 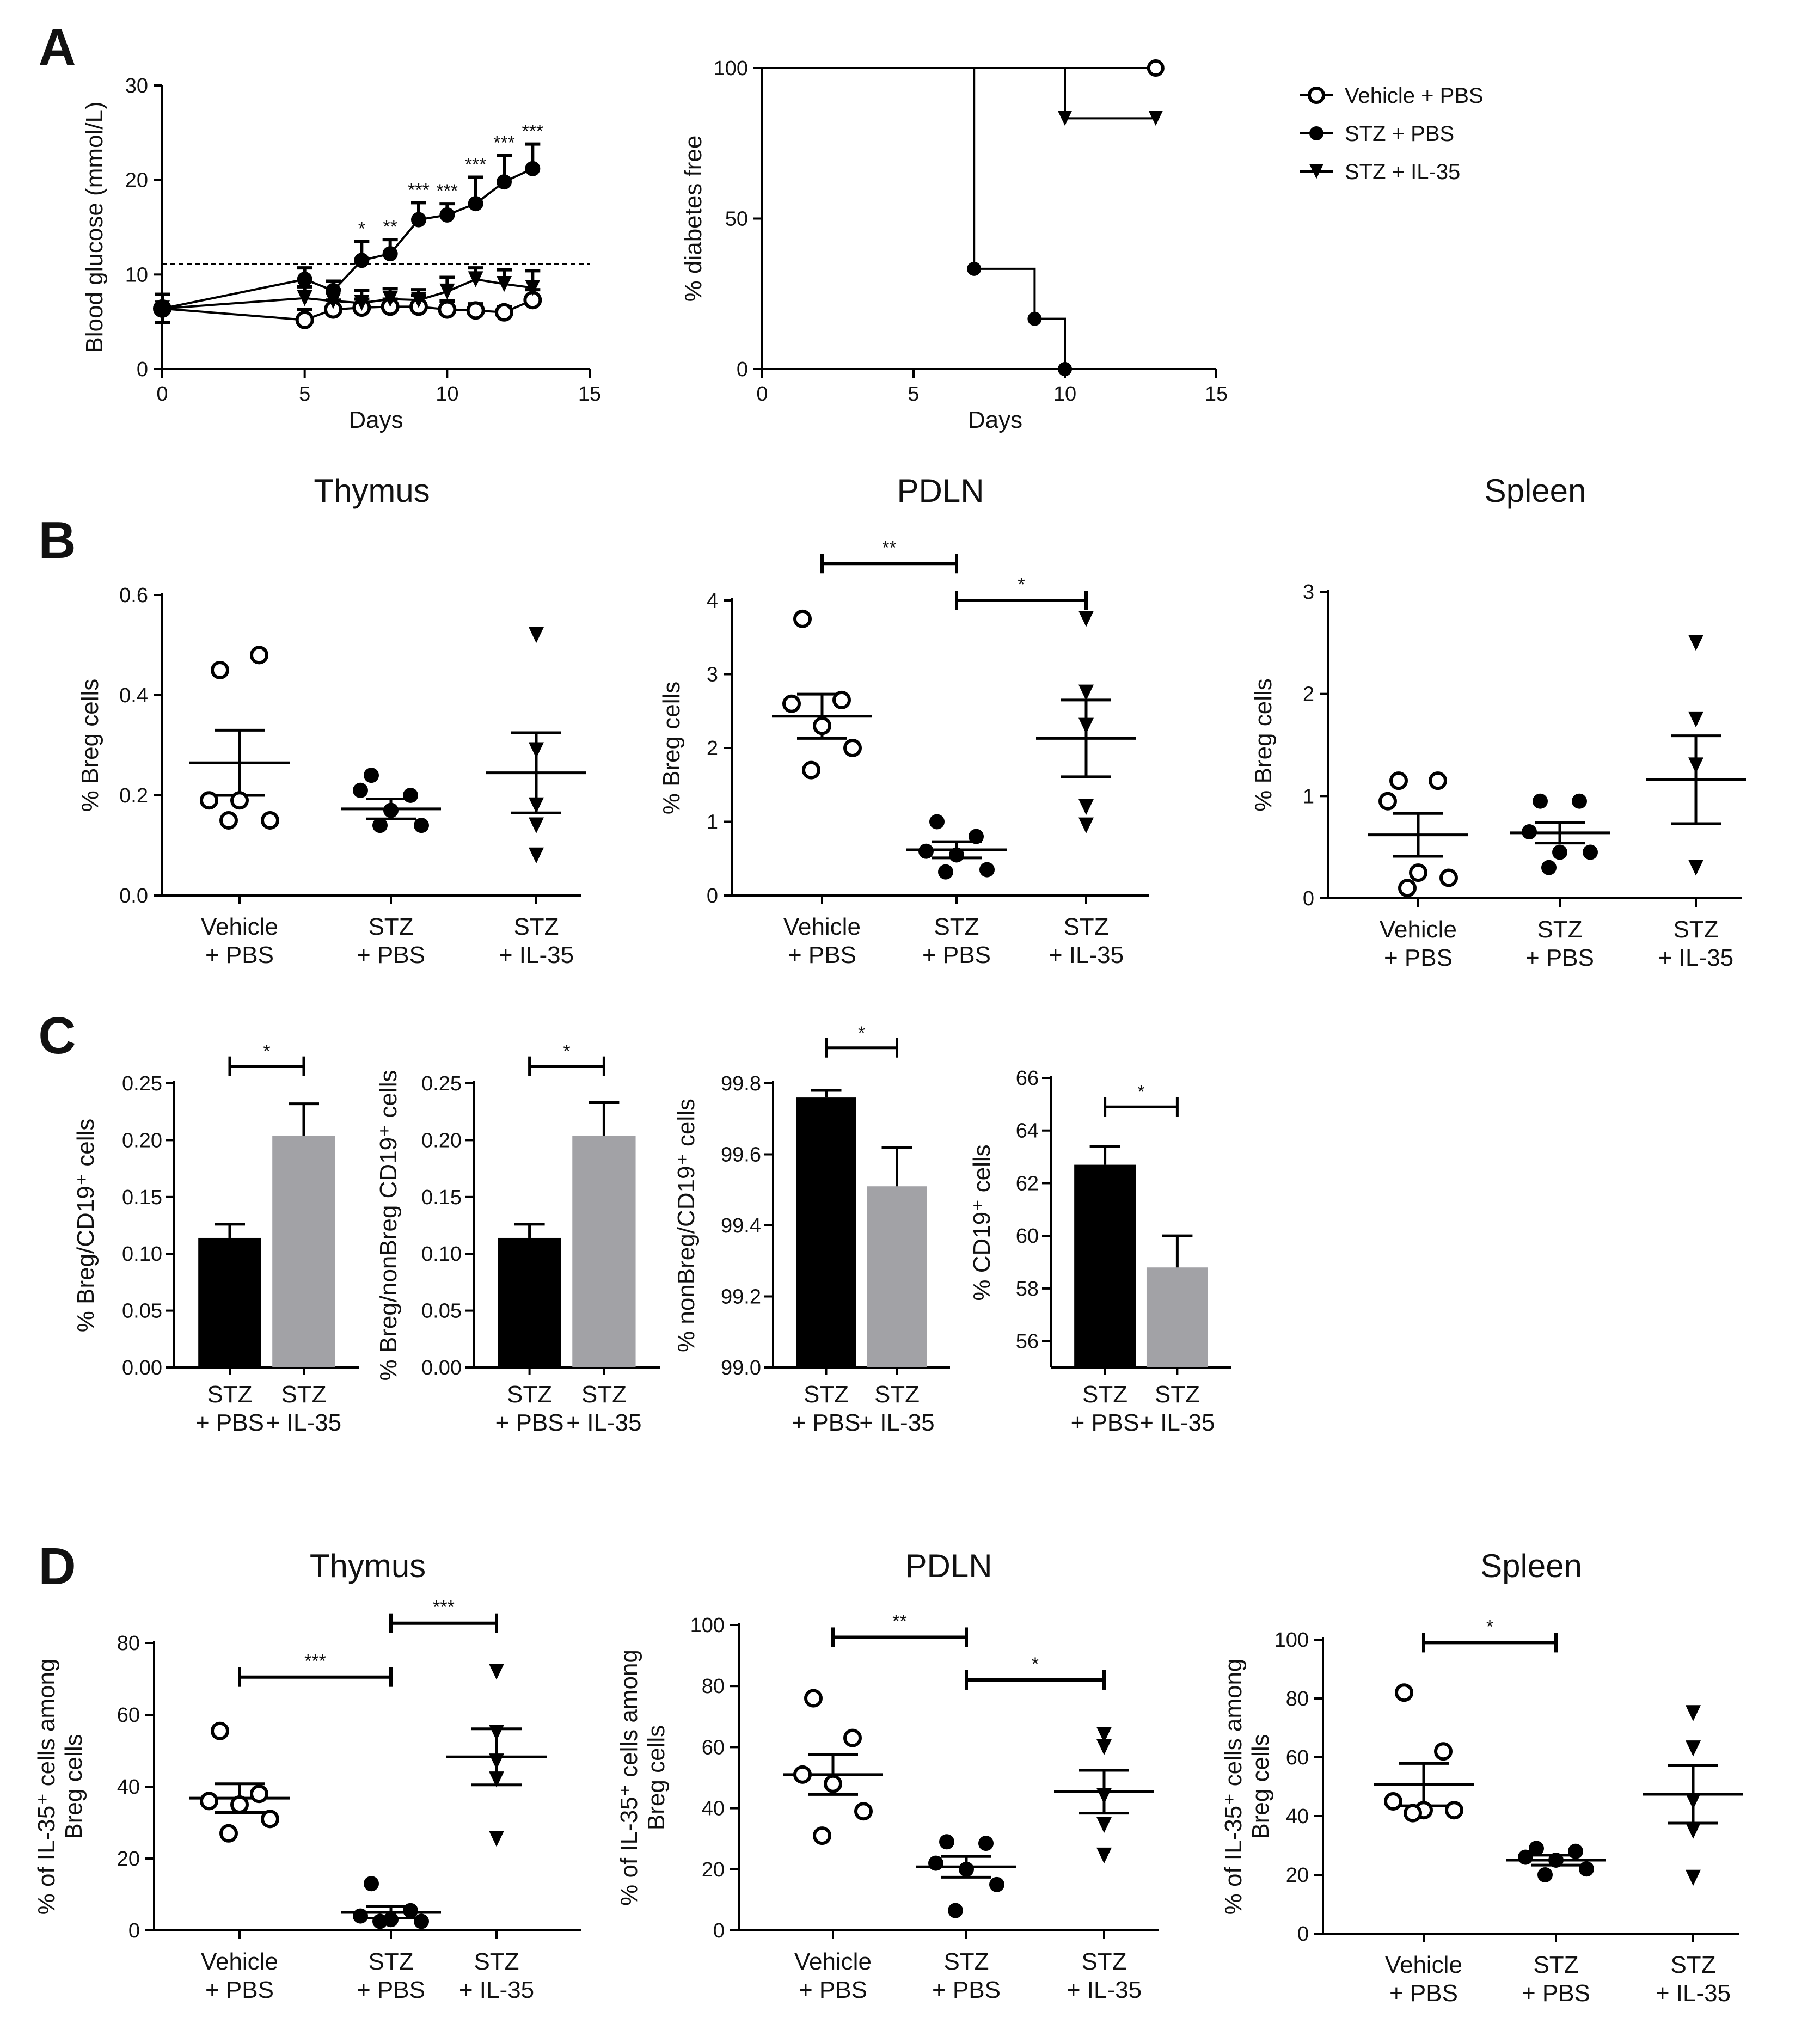 What do you see at coordinates (1400, 134) in the screenshot?
I see `legend-label: STZ + PBS` at bounding box center [1400, 134].